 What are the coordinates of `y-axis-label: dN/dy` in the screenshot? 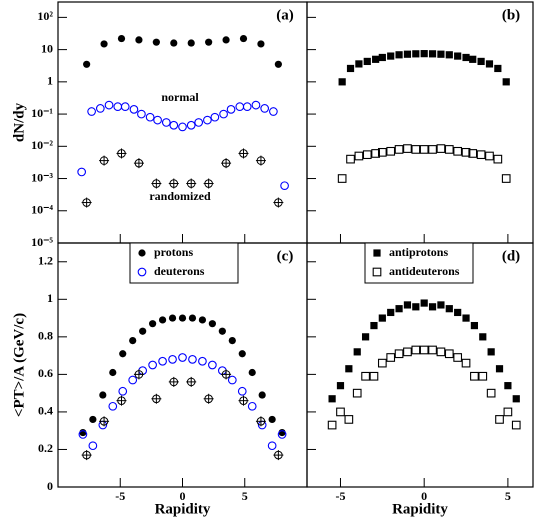 It's located at (19, 122).